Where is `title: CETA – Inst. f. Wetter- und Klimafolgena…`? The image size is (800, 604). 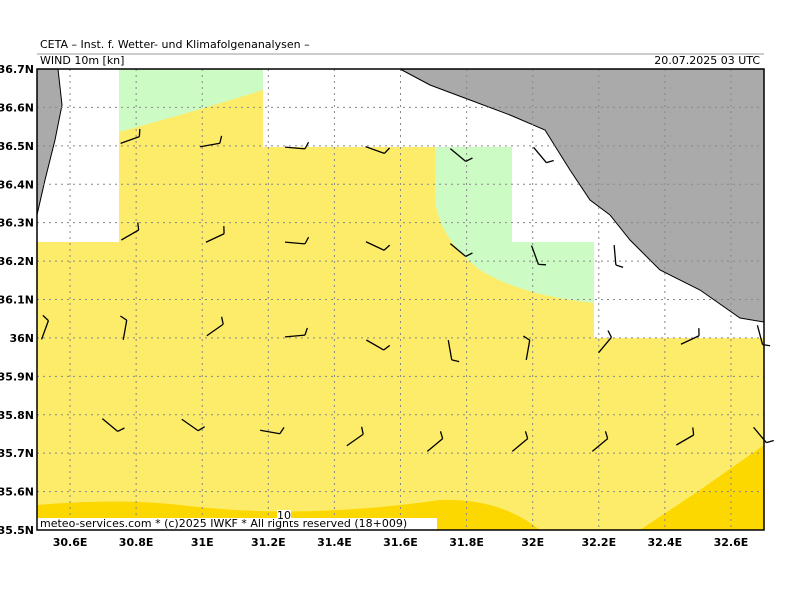 title: CETA – Inst. f. Wetter- und Klimafolgena… is located at coordinates (175, 44).